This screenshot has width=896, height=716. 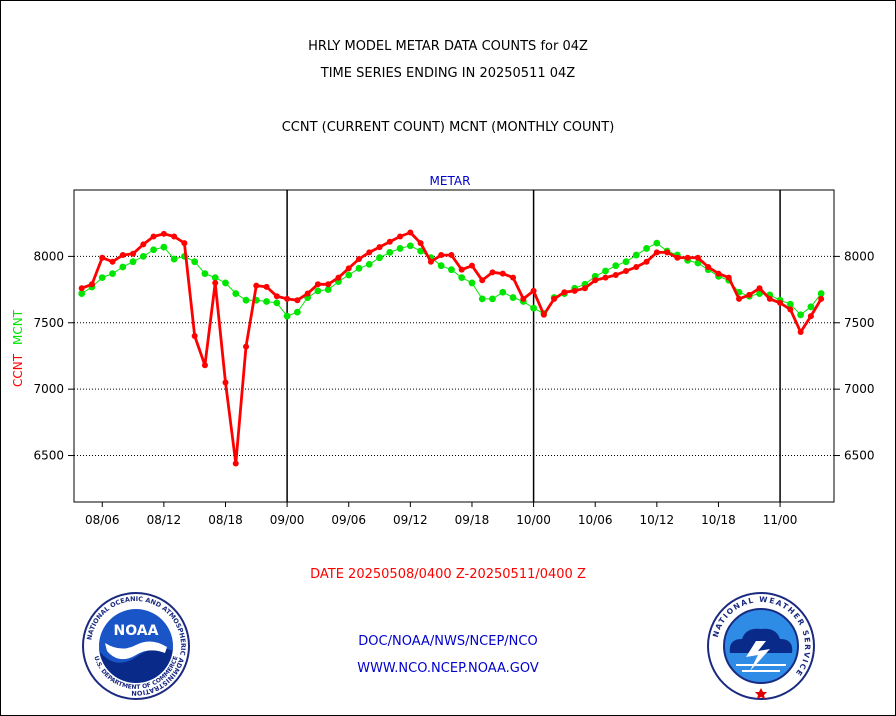 What do you see at coordinates (859, 323) in the screenshot?
I see `ytick-label-right-7500: 7500` at bounding box center [859, 323].